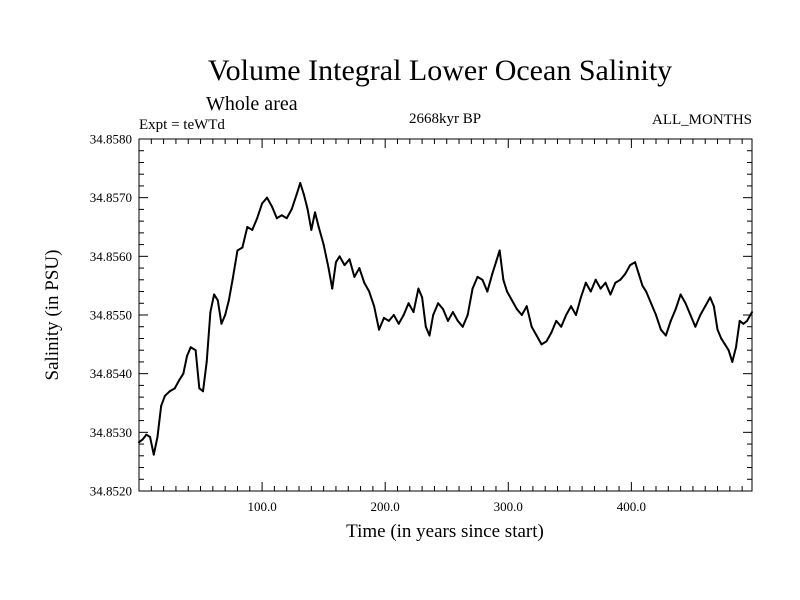 This screenshot has height=600, width=800. Describe the element at coordinates (111, 256) in the screenshot. I see `y-tick-label: 34.8560` at that location.